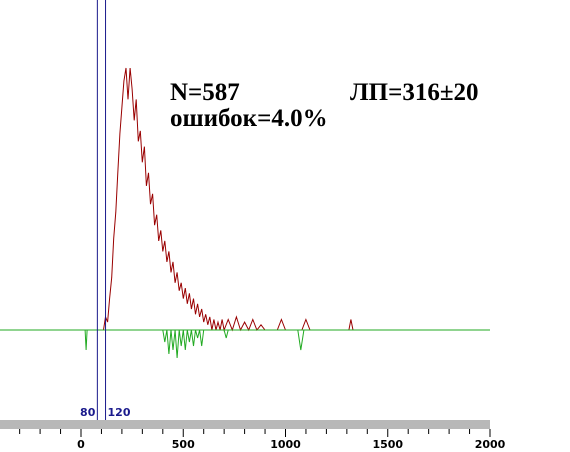  What do you see at coordinates (490, 444) in the screenshot?
I see `x-tick-label: 2000` at bounding box center [490, 444].